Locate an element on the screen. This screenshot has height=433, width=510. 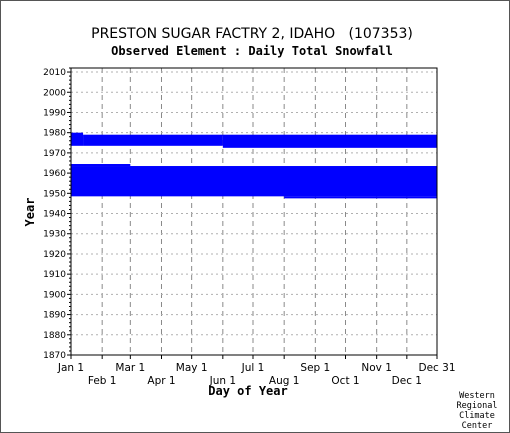
x-tick-label: Aug 1 is located at coordinates (284, 381).